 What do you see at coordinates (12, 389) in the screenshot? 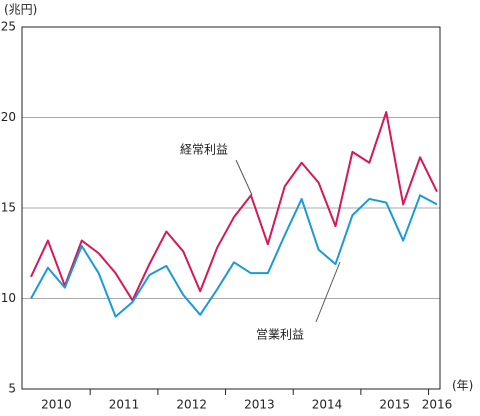
I see `y-tick-label: 5` at bounding box center [12, 389].